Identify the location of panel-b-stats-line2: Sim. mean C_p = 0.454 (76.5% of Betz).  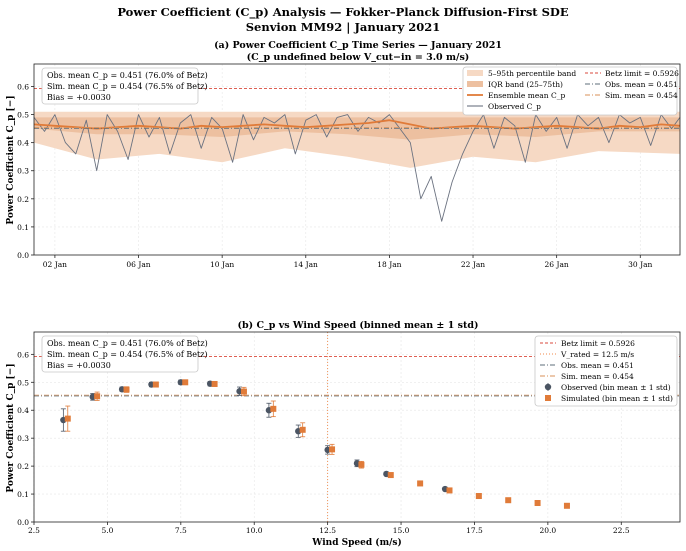
(127, 354).